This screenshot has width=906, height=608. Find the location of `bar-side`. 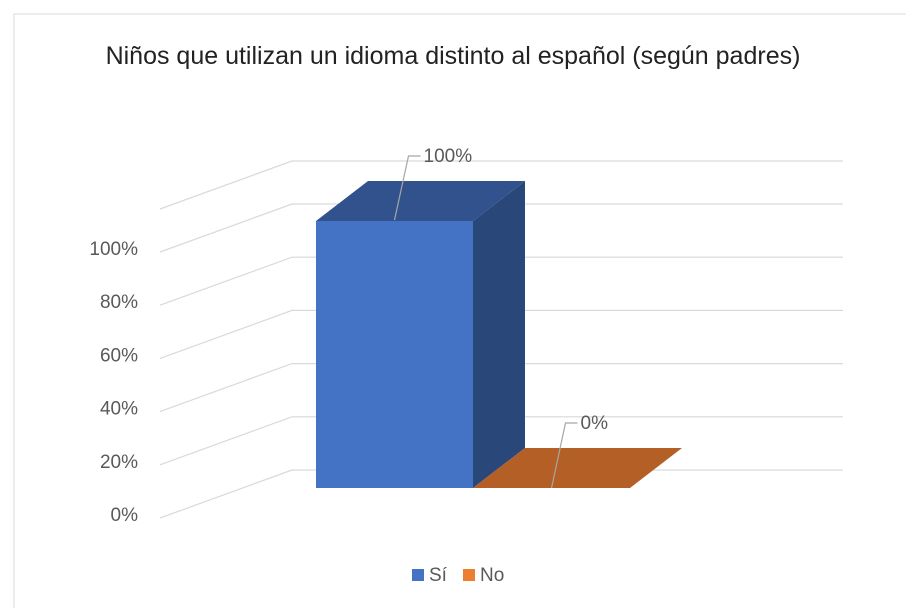

bar-side is located at coordinates (499, 334).